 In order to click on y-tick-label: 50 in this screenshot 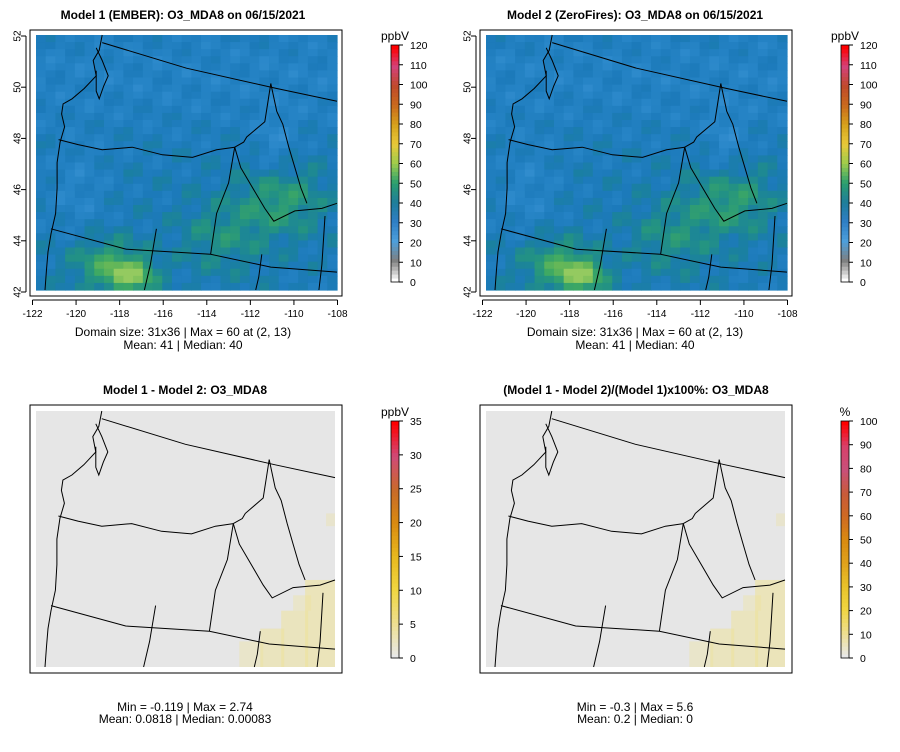, I will do `click(18, 87)`.